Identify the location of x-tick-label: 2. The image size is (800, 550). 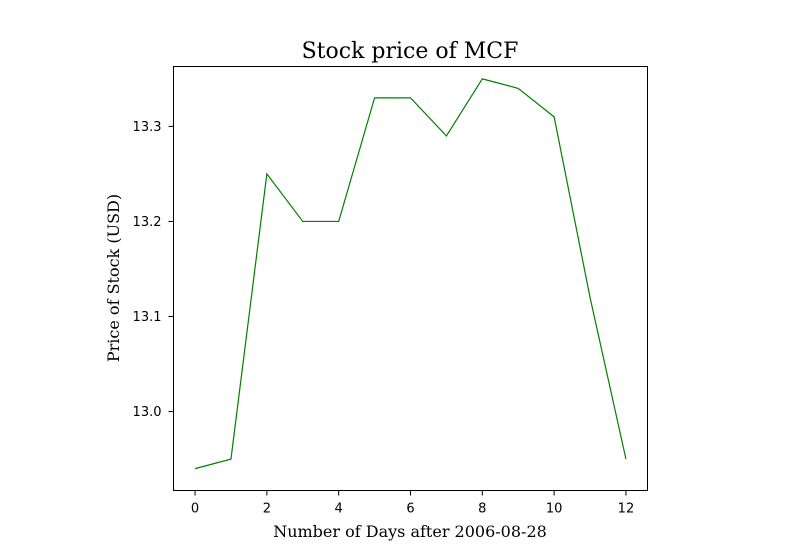
(267, 509).